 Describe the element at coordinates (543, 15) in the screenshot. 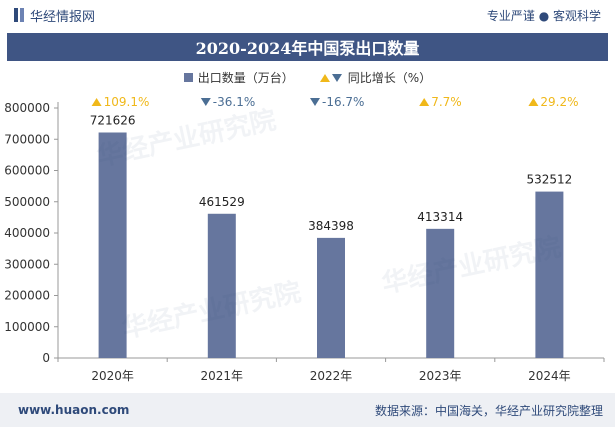

I see `tagline: 专业严谨 ● 客观科学` at that location.